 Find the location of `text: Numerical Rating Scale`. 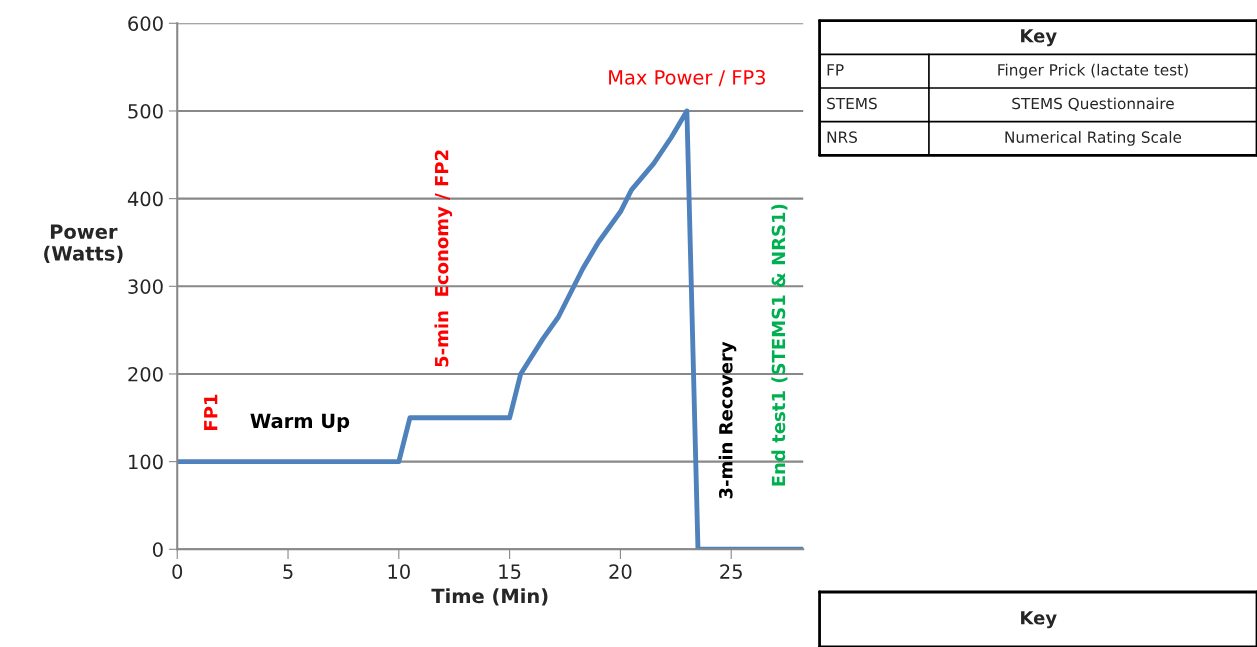

text: Numerical Rating Scale is located at coordinates (1093, 138).